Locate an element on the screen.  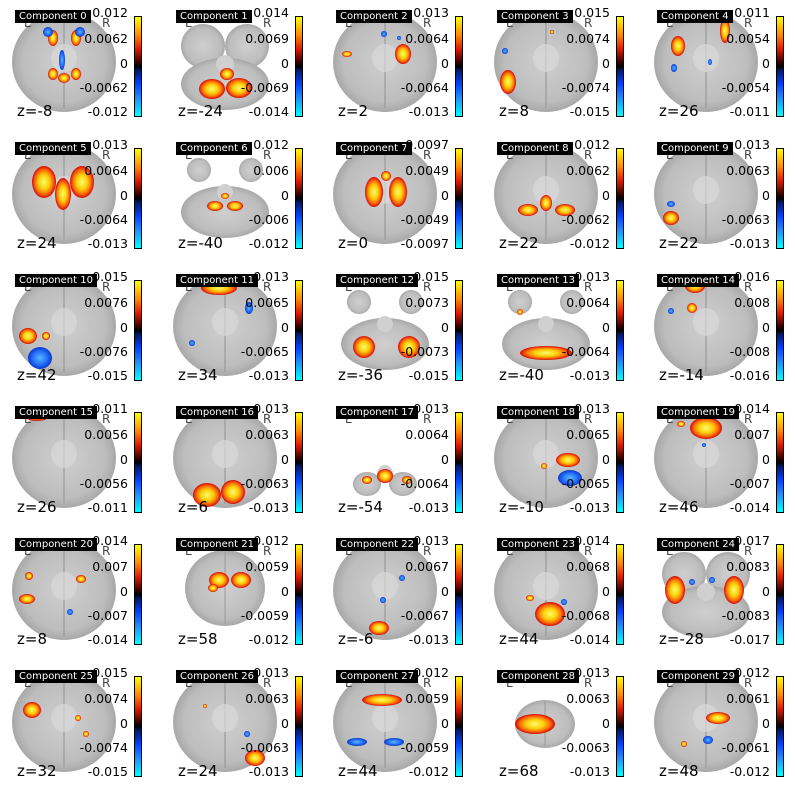
colorbar-tick-label: -0.0054 is located at coordinates (745, 87).